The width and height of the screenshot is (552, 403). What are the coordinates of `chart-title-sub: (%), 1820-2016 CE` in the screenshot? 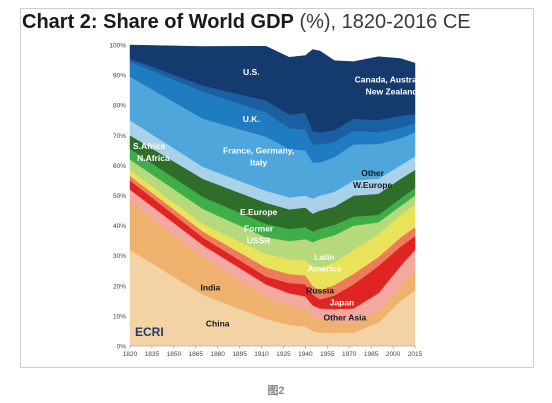 It's located at (382, 22).